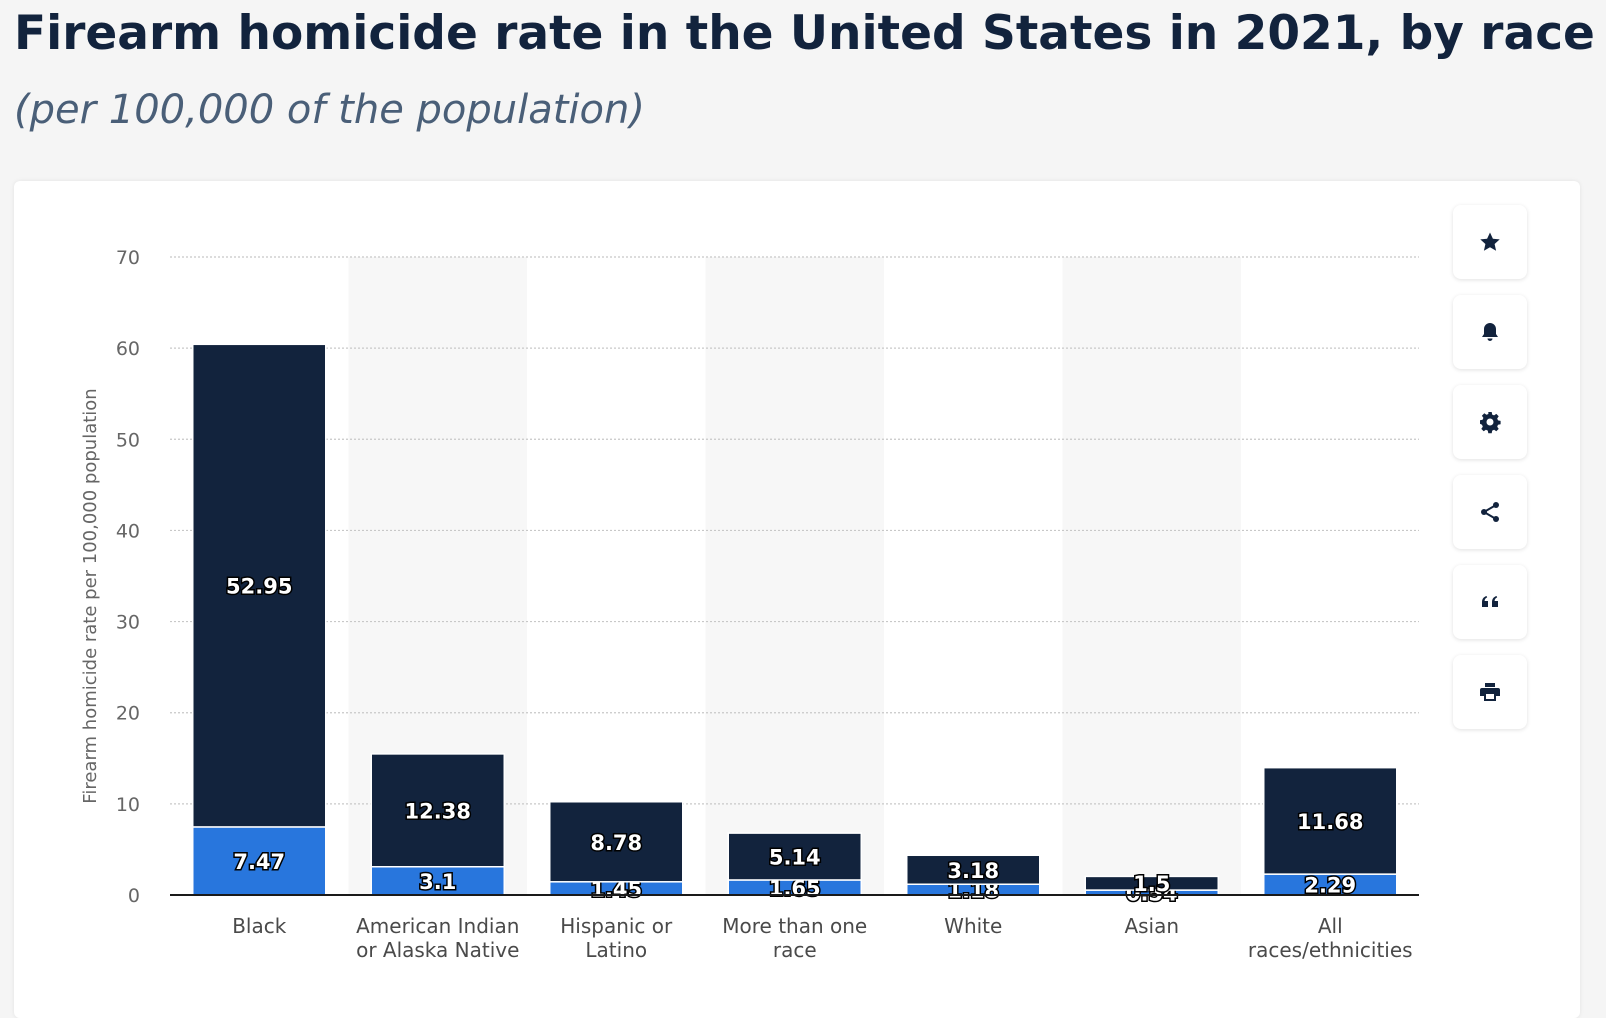  What do you see at coordinates (437, 882) in the screenshot?
I see `data-label: 3.1` at bounding box center [437, 882].